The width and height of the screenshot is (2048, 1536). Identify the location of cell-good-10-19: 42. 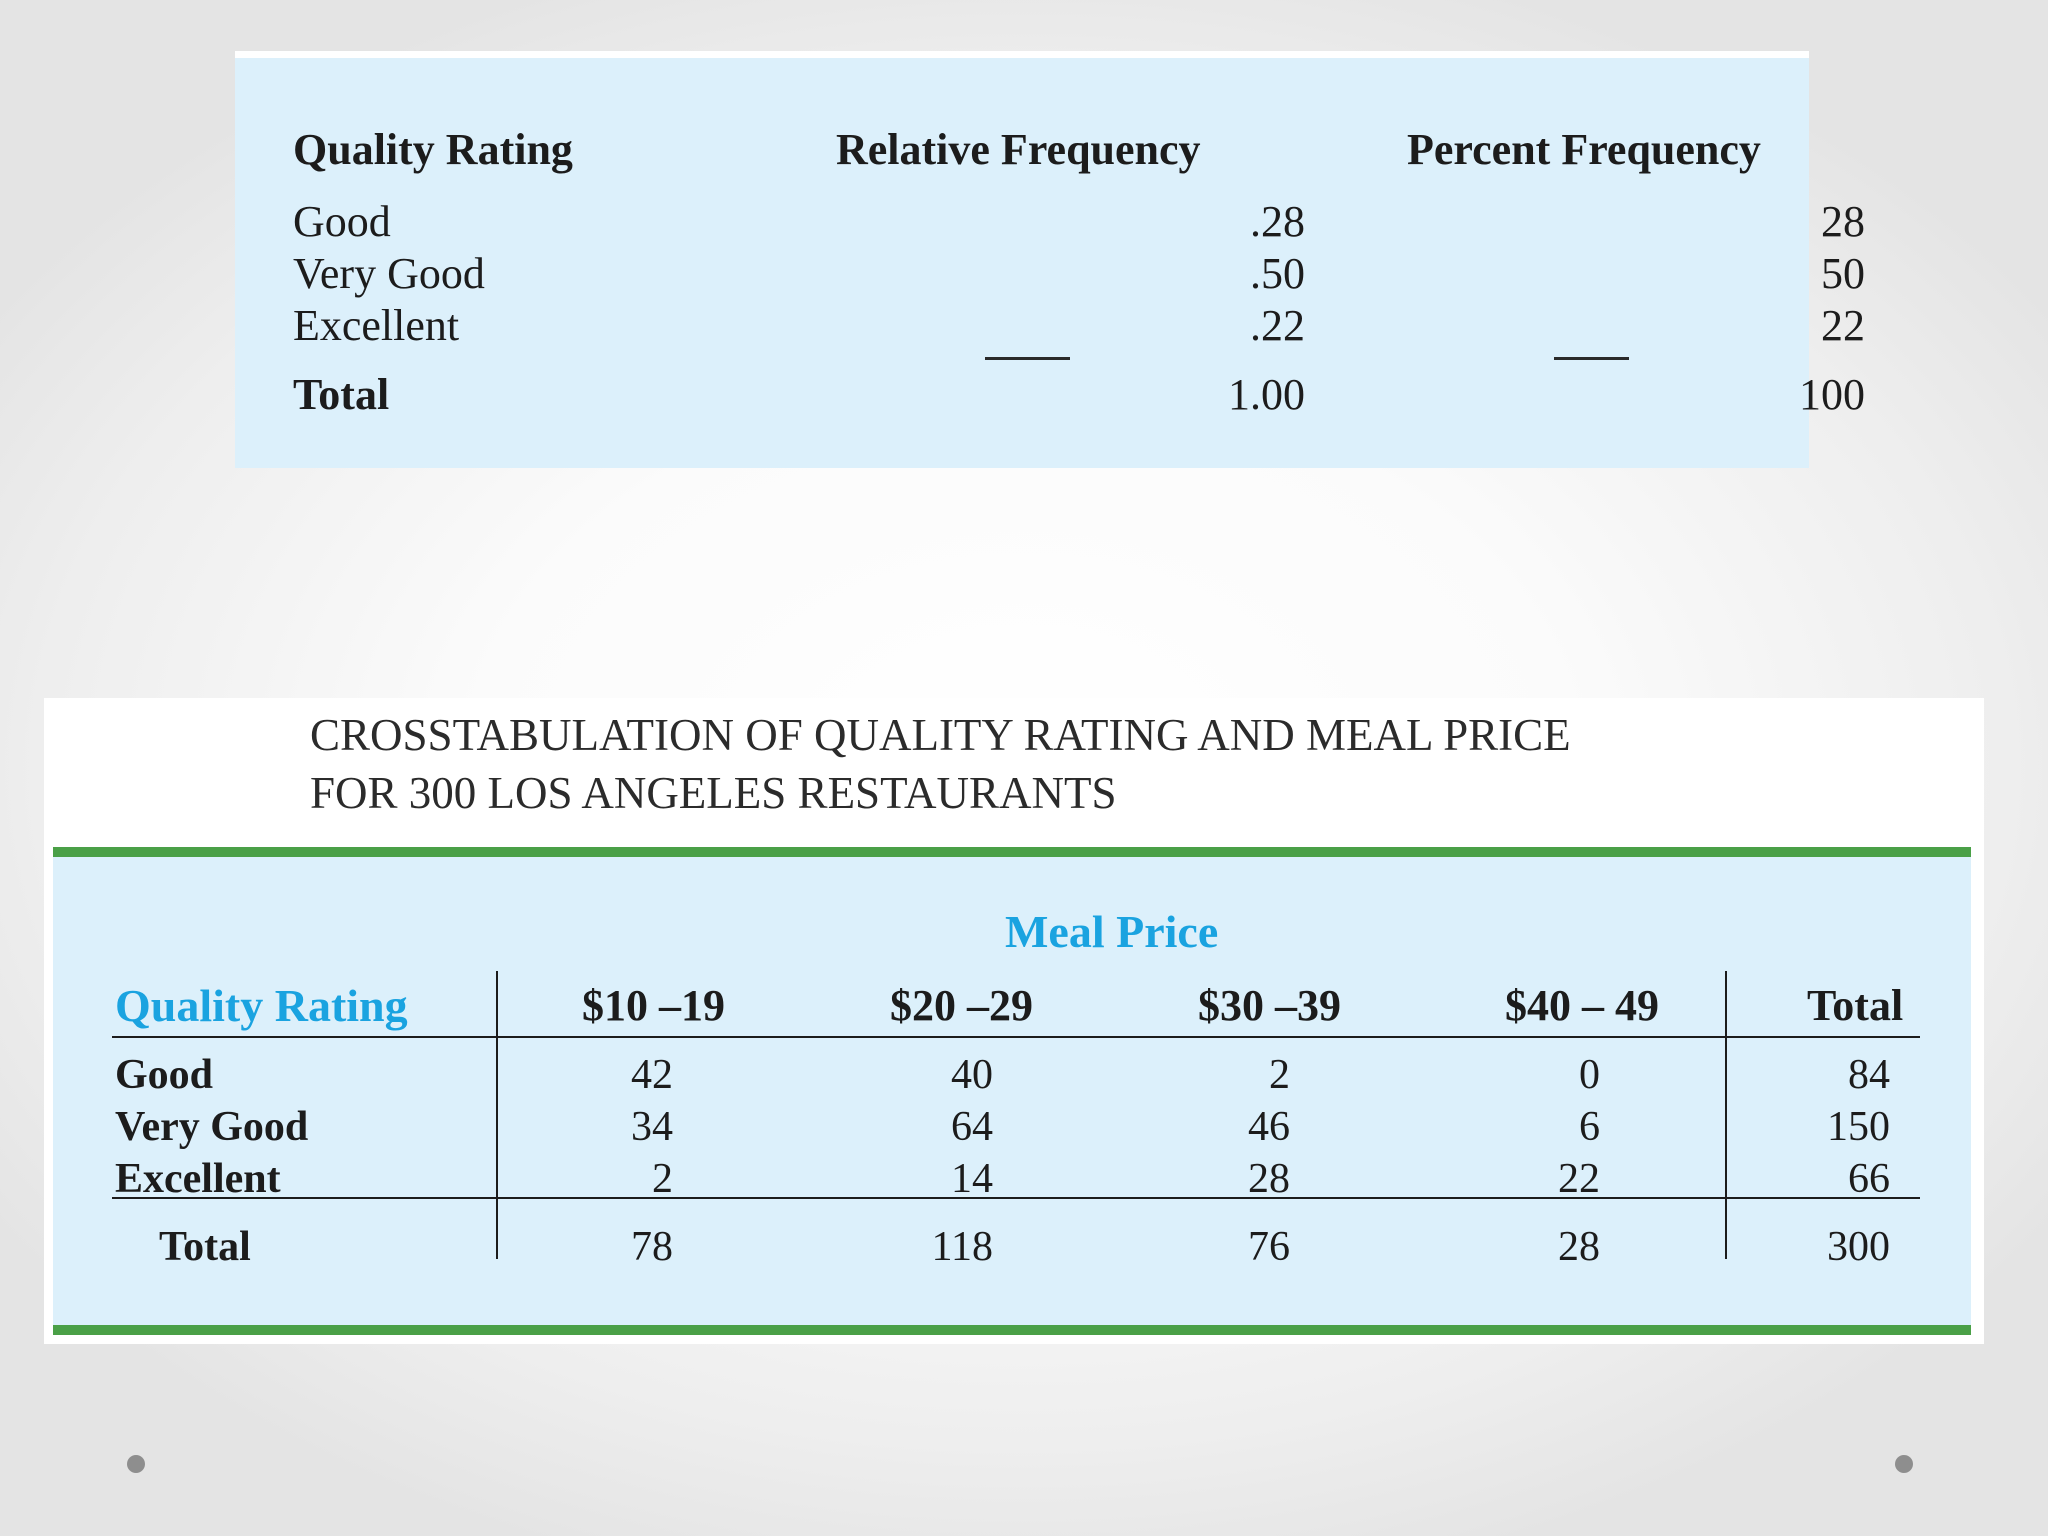
(652, 1075).